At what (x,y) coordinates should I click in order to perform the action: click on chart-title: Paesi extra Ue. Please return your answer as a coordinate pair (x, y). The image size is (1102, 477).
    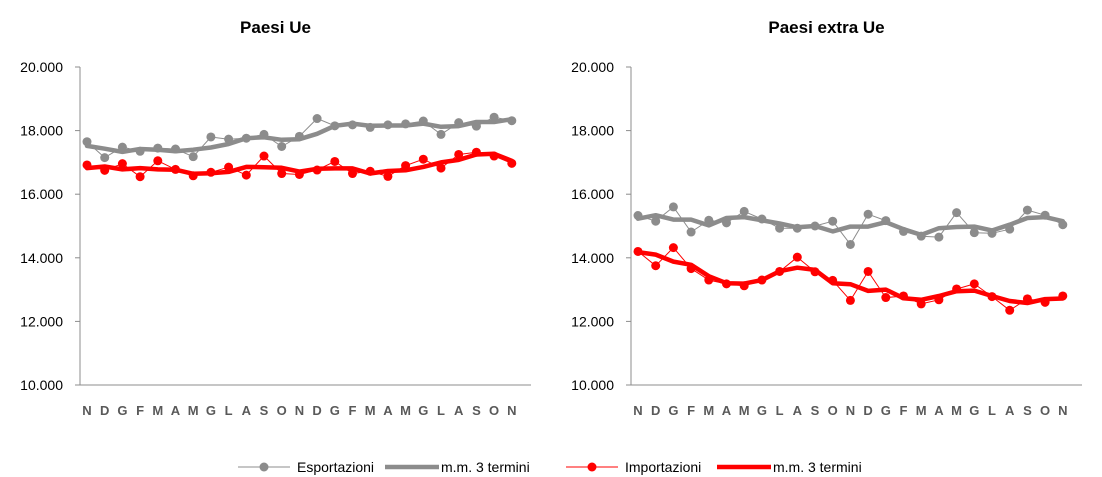
    Looking at the image, I should click on (826, 27).